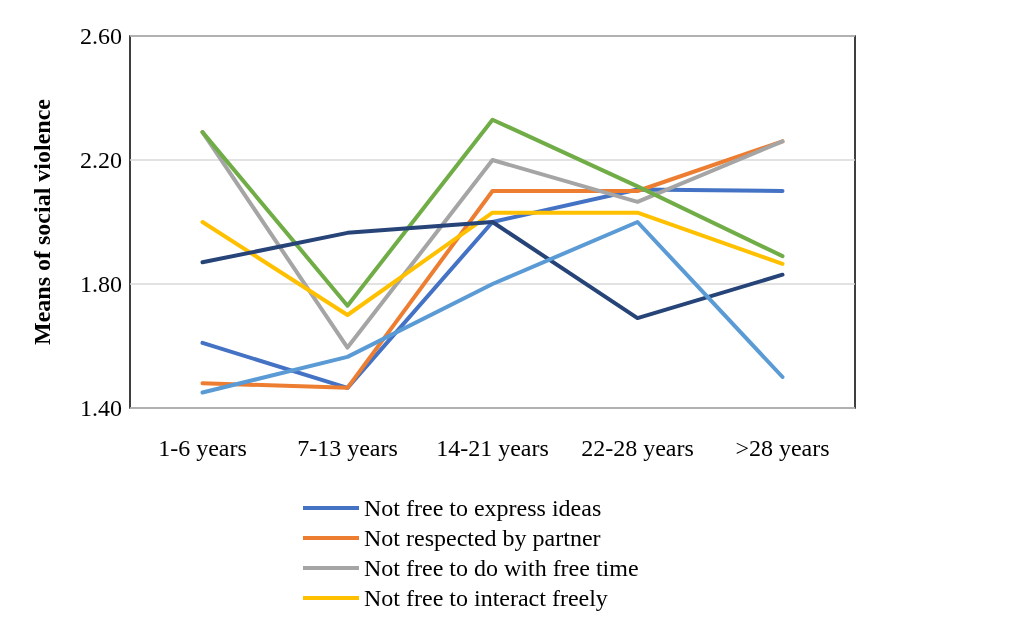  What do you see at coordinates (782, 448) in the screenshot?
I see `x-tick-label: >28 years` at bounding box center [782, 448].